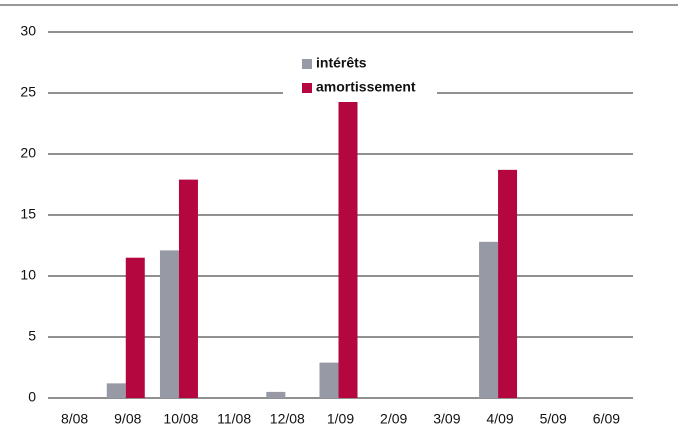 This screenshot has height=434, width=678. I want to click on y-tick-label: 10, so click(28, 275).